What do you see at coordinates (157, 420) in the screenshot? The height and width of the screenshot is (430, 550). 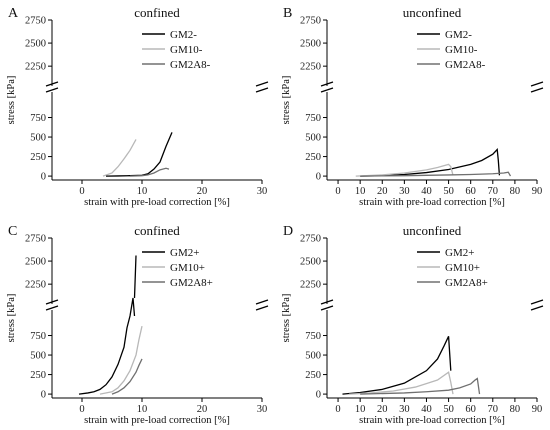 I see `x-axis-label: strain with pre-load correction [%]` at bounding box center [157, 420].